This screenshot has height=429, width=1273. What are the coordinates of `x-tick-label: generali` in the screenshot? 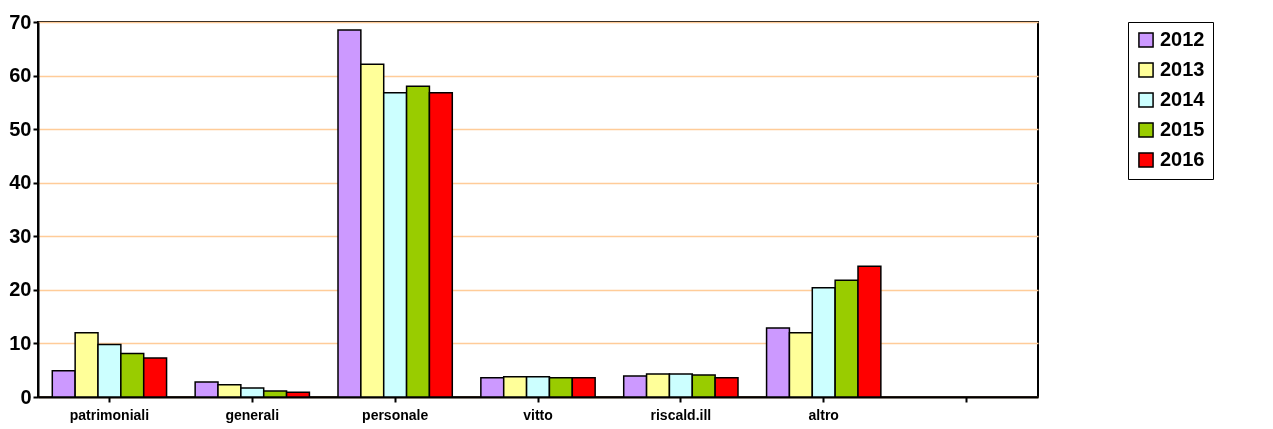 It's located at (252, 414).